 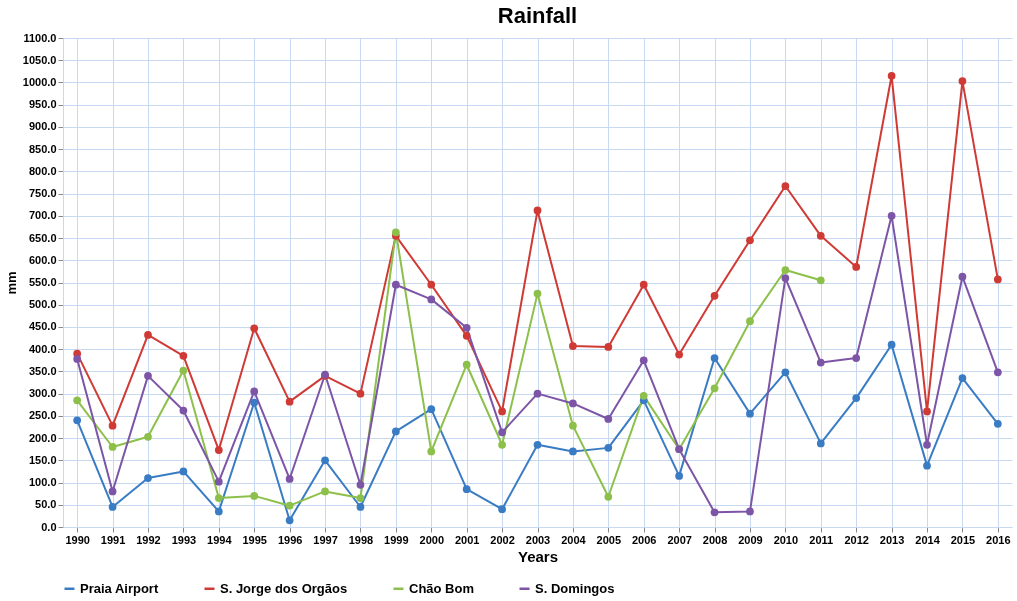 What do you see at coordinates (42, 193) in the screenshot?
I see `y-tick-label: 750.0` at bounding box center [42, 193].